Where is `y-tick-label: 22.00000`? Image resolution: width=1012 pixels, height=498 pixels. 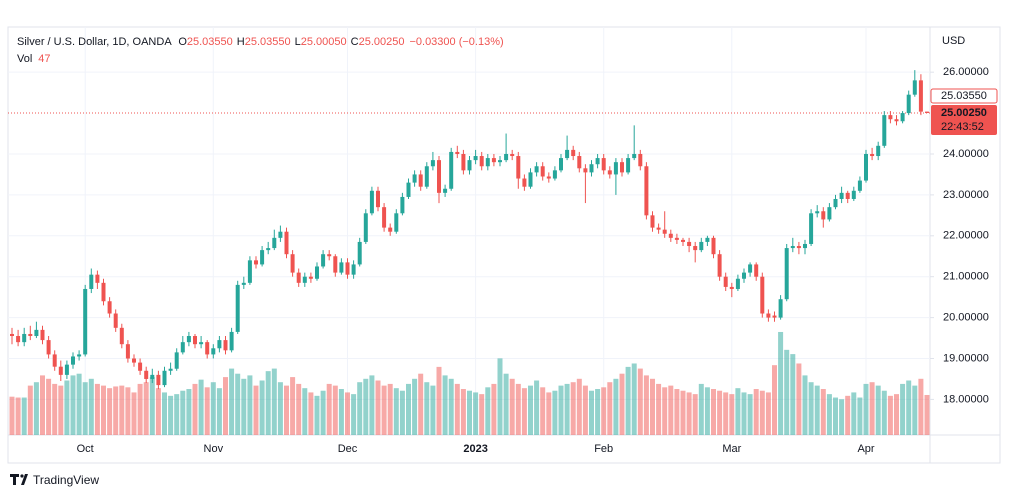 y-tick-label: 22.00000 is located at coordinates (966, 236).